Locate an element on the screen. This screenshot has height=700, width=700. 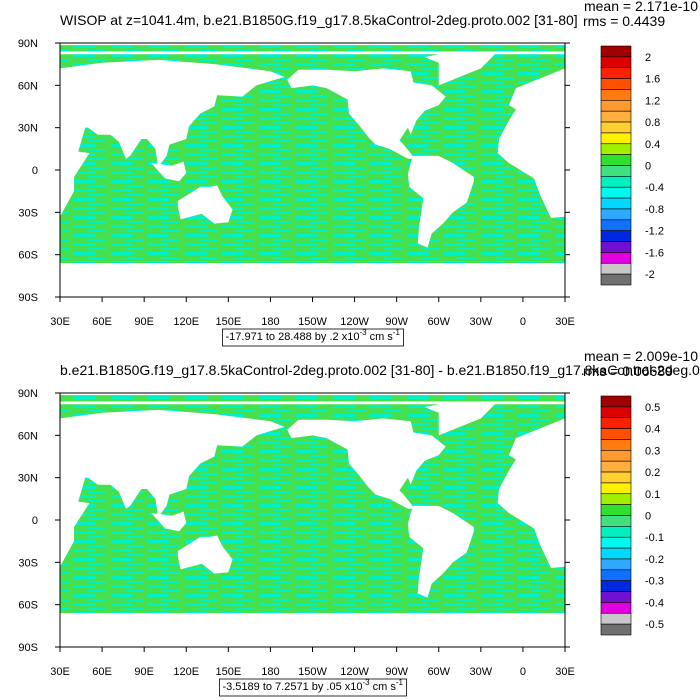
lat-label: 30S is located at coordinates (28, 213).